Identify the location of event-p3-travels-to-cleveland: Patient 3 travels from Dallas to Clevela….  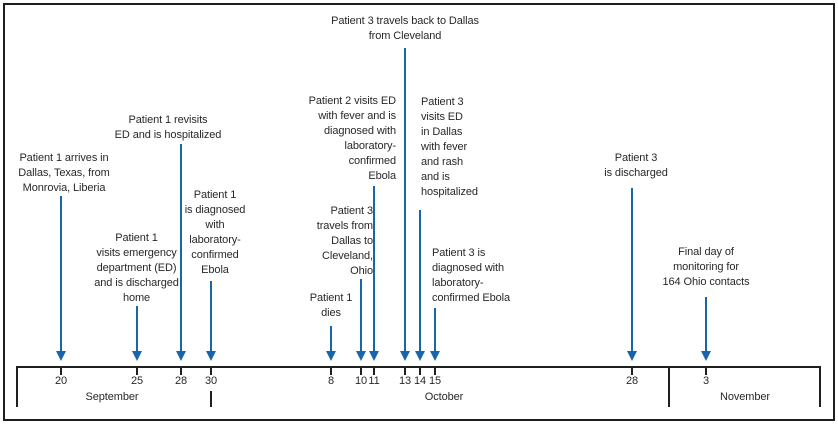
(344, 241).